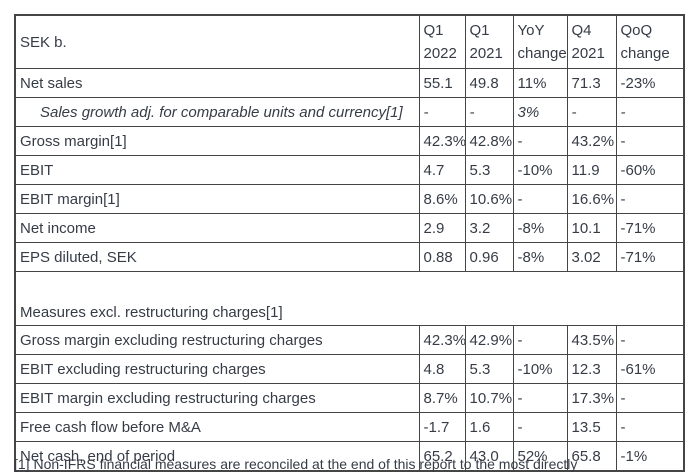 The image size is (687, 473). I want to click on cell-value: 10.6%, so click(489, 199).